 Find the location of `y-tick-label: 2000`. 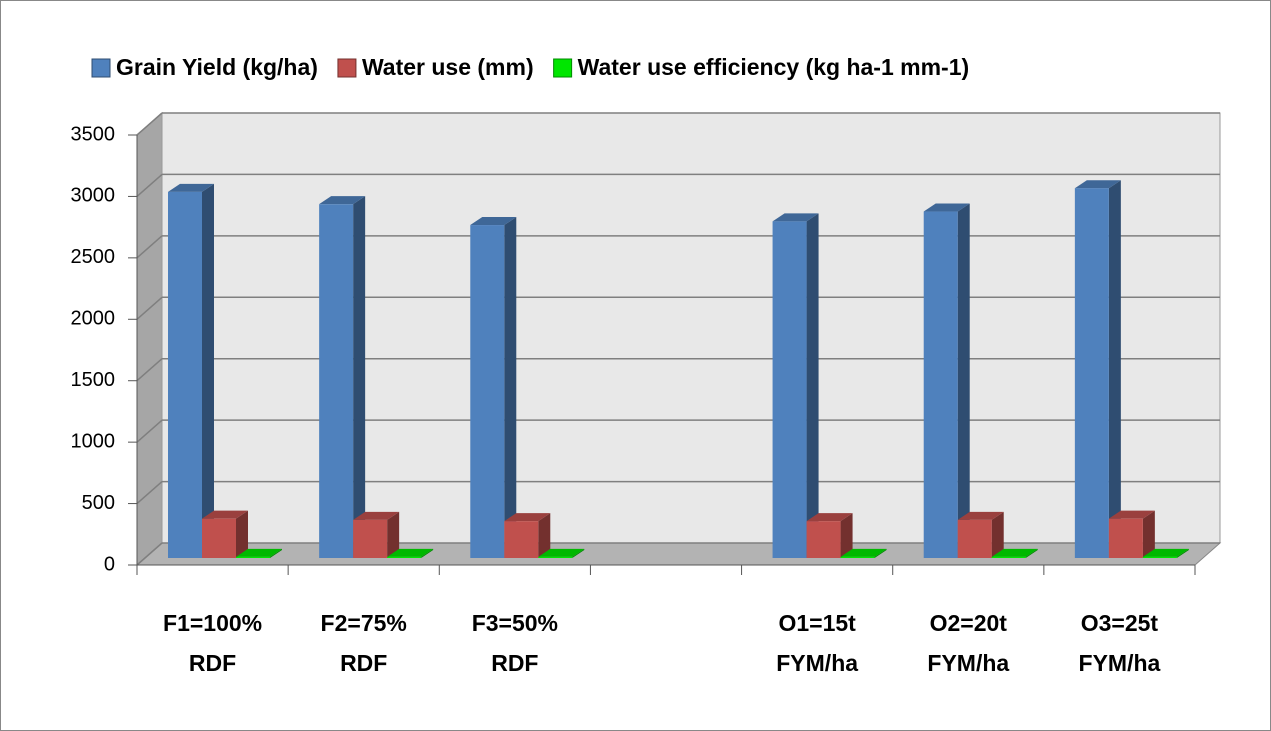

y-tick-label: 2000 is located at coordinates (93, 319).